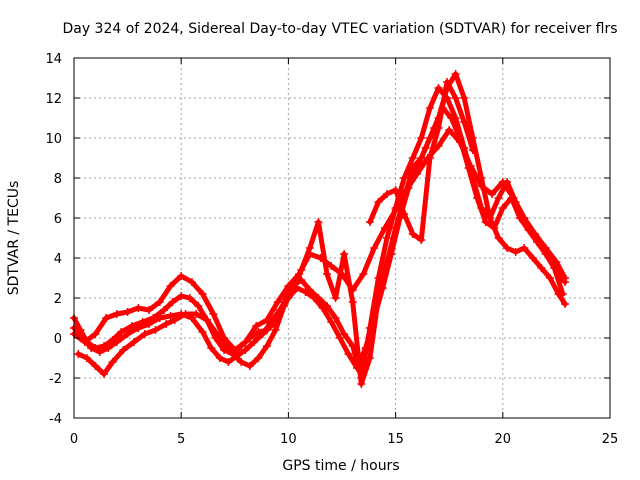 The width and height of the screenshot is (640, 480). I want to click on y-tick-label: 4, so click(58, 259).